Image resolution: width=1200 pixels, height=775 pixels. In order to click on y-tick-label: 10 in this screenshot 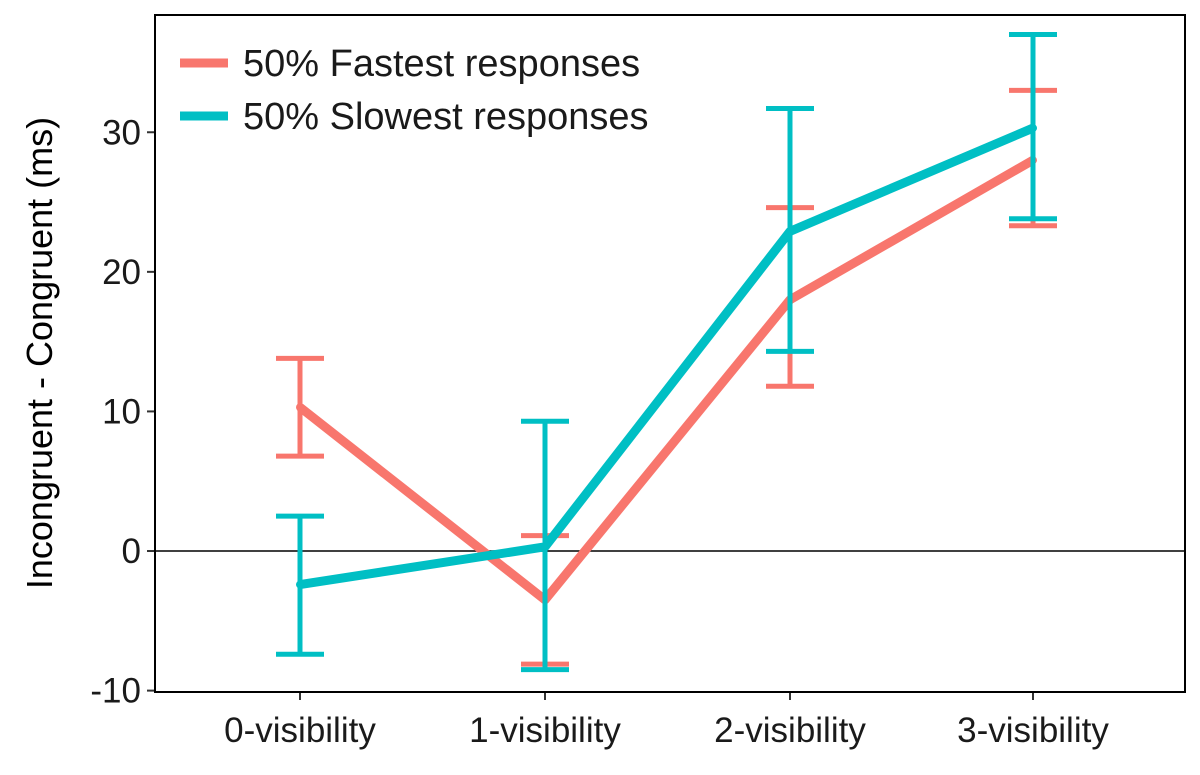, I will do `click(121, 411)`.